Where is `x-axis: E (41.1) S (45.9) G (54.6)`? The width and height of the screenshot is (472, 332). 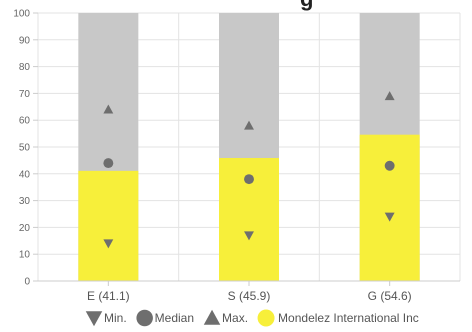
x-axis: E (41.1) S (45.9) G (54.6) is located at coordinates (249, 291).